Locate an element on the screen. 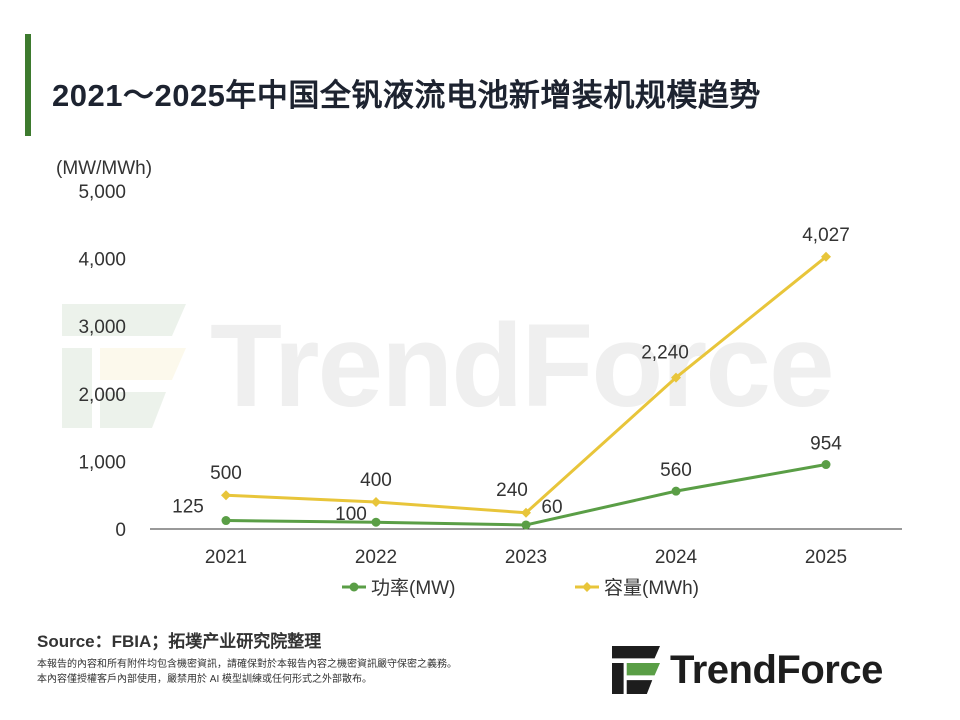 The height and width of the screenshot is (720, 960). title-accent-bar is located at coordinates (28, 85).